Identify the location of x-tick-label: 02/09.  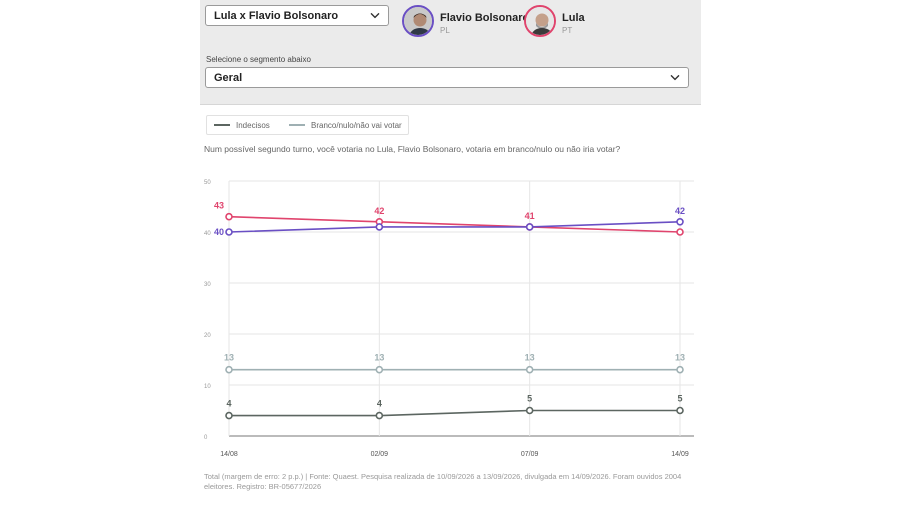
(380, 454).